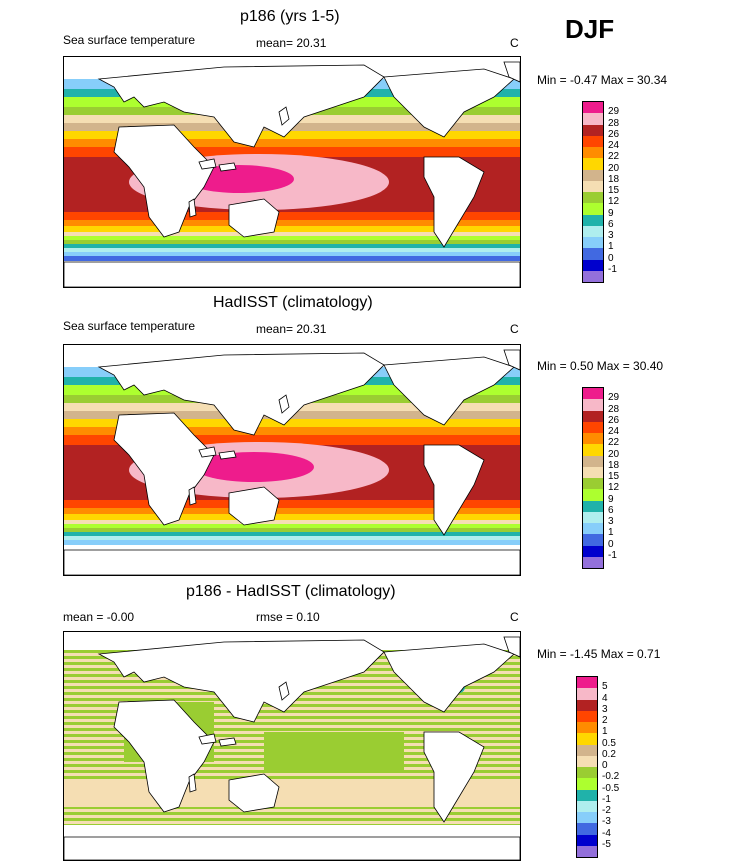 The height and width of the screenshot is (865, 732). What do you see at coordinates (611, 510) in the screenshot?
I see `colorbar-tick-label: 6` at bounding box center [611, 510].